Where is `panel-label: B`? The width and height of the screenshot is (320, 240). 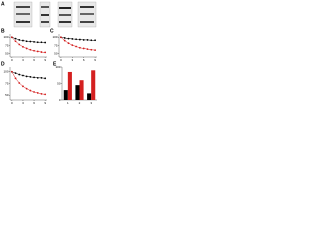 panel-label: B is located at coordinates (3, 31).